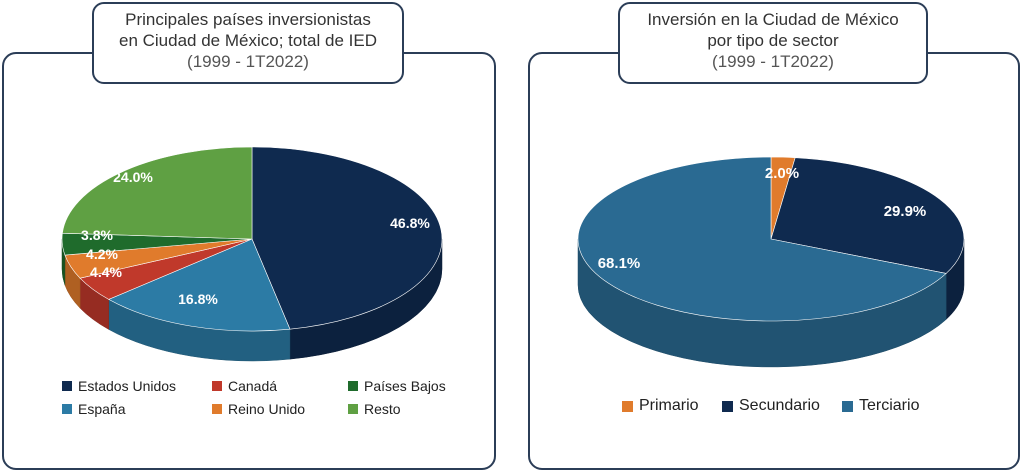  What do you see at coordinates (382, 409) in the screenshot?
I see `legend-label: Resto` at bounding box center [382, 409].